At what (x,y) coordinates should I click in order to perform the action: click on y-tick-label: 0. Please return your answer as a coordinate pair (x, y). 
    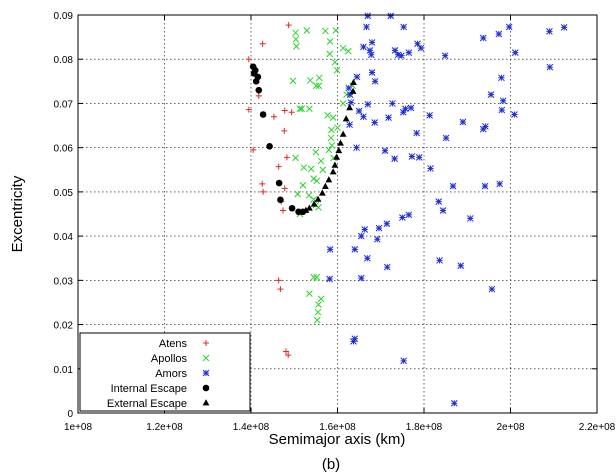
    Looking at the image, I should click on (70, 414).